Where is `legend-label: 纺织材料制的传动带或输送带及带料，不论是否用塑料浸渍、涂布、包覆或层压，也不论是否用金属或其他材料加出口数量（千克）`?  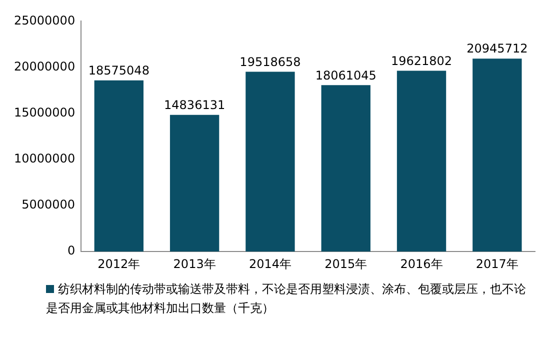
legend-label: 纺织材料制的传动带或输送带及带料，不论是否用塑料浸渍、涂布、包覆或层压，也不论是否用金属或其他材料加出口数量（千克） is located at coordinates (286, 298).